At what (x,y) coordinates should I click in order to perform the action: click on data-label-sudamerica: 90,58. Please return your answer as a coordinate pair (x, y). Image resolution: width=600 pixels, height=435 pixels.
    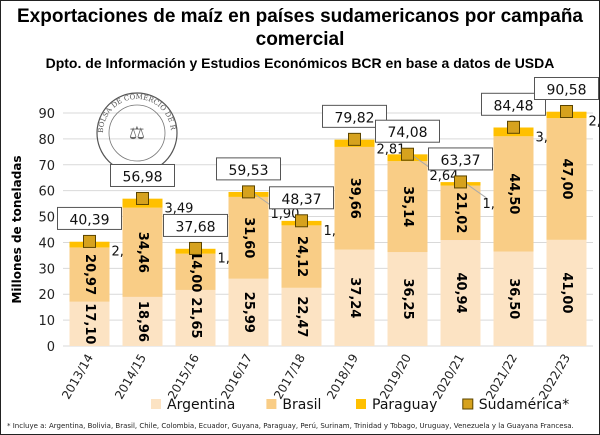
    Looking at the image, I should click on (566, 90).